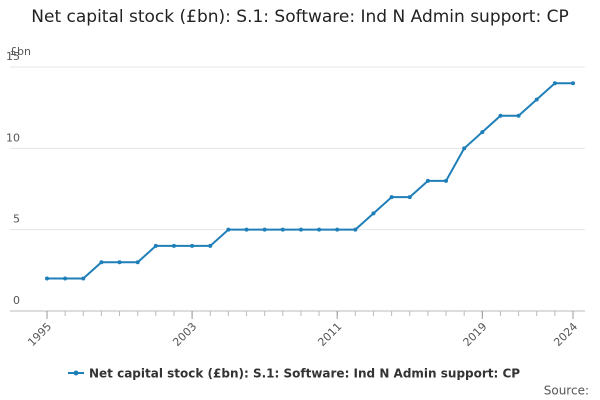 Image resolution: width=600 pixels, height=400 pixels. What do you see at coordinates (76, 373) in the screenshot?
I see `legend-marker` at bounding box center [76, 373].